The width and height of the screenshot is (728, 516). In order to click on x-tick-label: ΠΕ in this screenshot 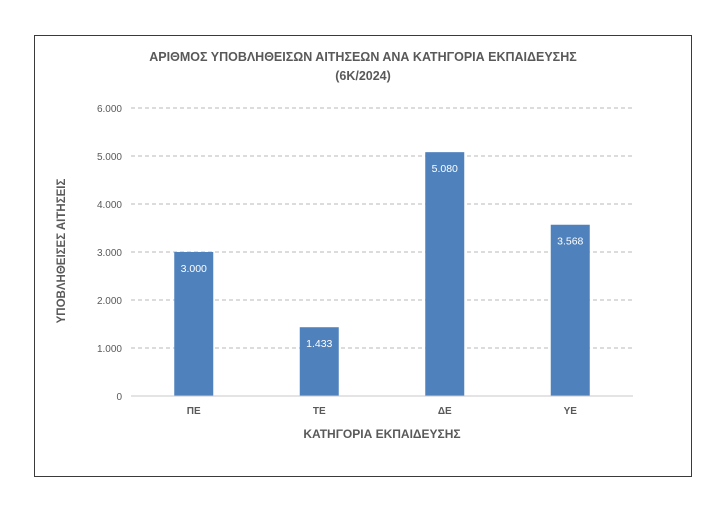, I will do `click(194, 411)`.